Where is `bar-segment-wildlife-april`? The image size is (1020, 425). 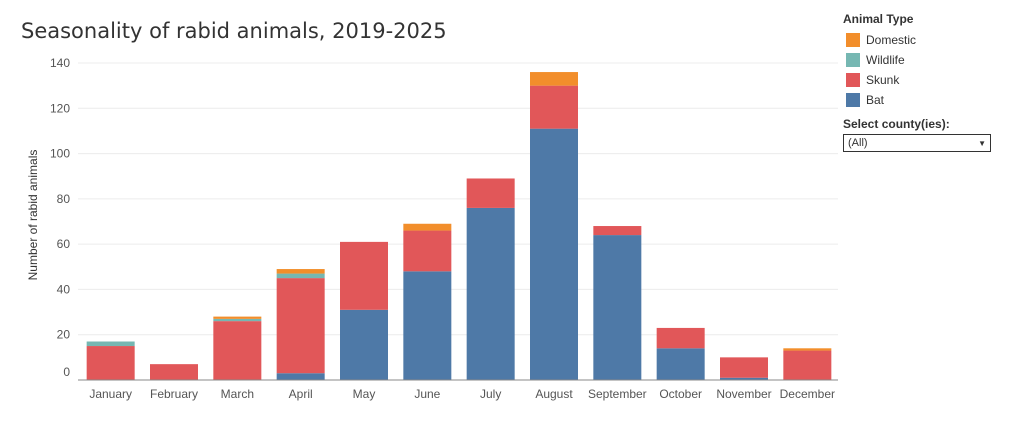 bar-segment-wildlife-april is located at coordinates (300, 276).